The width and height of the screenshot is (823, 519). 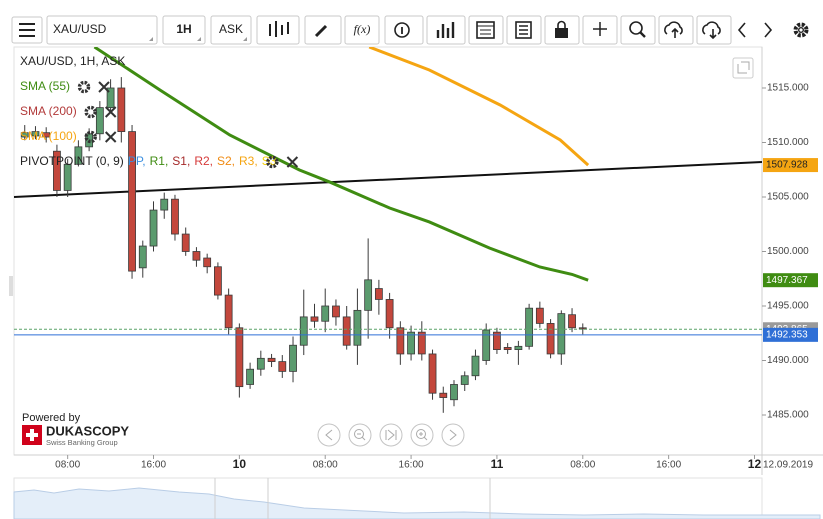 I want to click on settings-button, so click(x=801, y=30).